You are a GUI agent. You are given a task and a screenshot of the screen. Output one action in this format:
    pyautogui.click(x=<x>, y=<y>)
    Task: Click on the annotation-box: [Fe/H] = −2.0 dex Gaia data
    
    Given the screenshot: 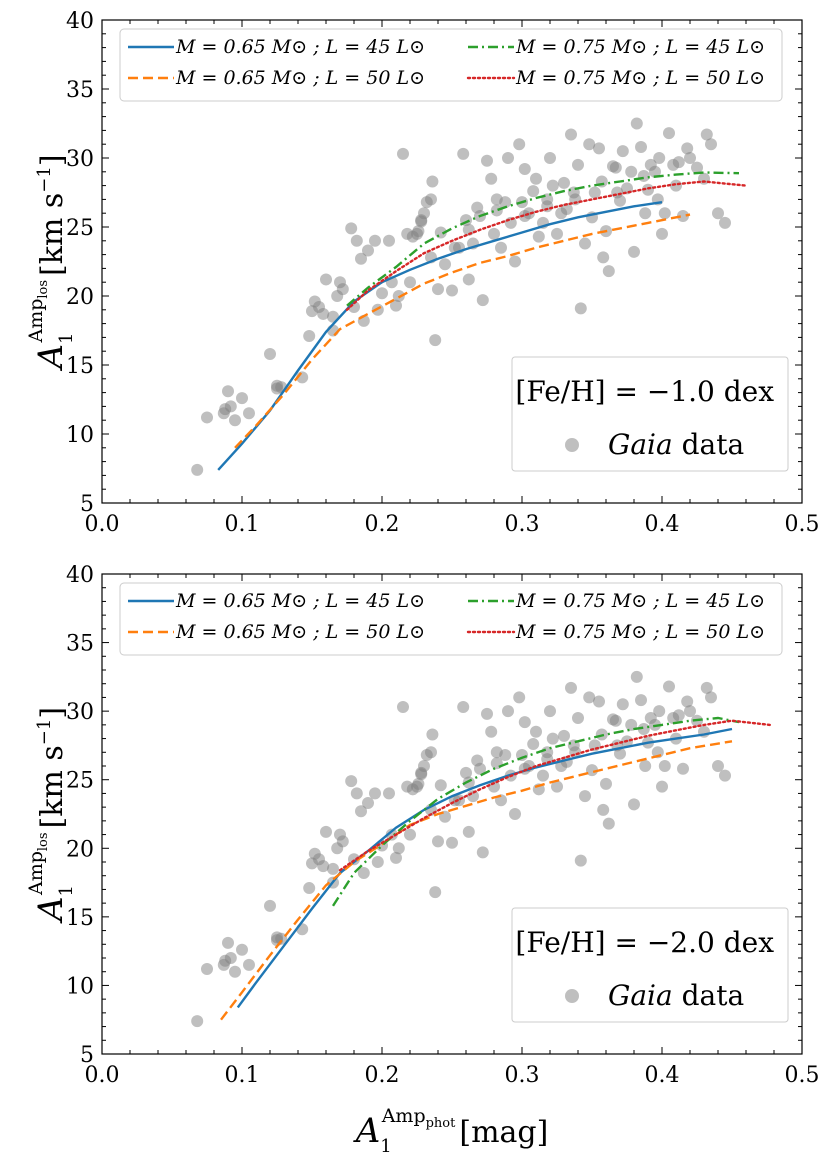 What is the action you would take?
    pyautogui.click(x=650, y=965)
    